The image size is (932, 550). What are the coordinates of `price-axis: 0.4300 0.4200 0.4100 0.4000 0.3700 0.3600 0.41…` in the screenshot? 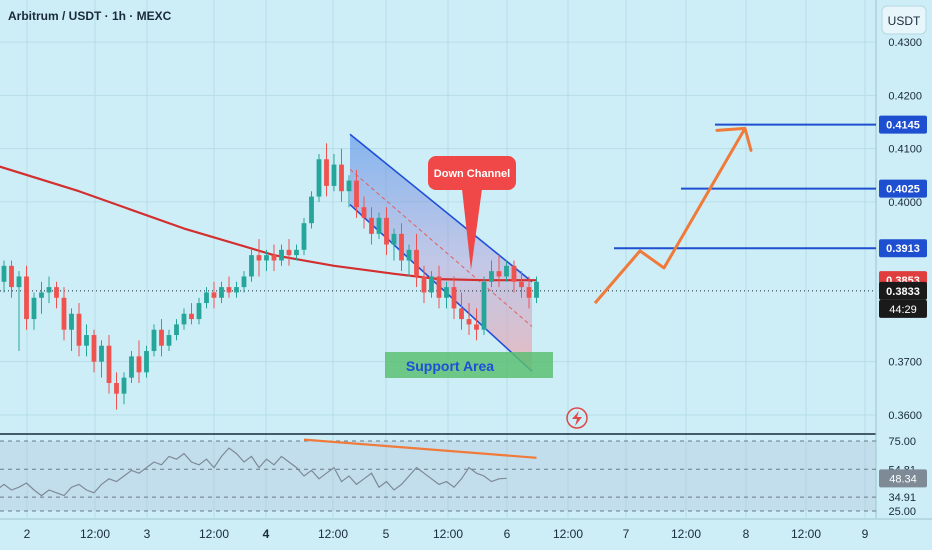 It's located at (904, 259).